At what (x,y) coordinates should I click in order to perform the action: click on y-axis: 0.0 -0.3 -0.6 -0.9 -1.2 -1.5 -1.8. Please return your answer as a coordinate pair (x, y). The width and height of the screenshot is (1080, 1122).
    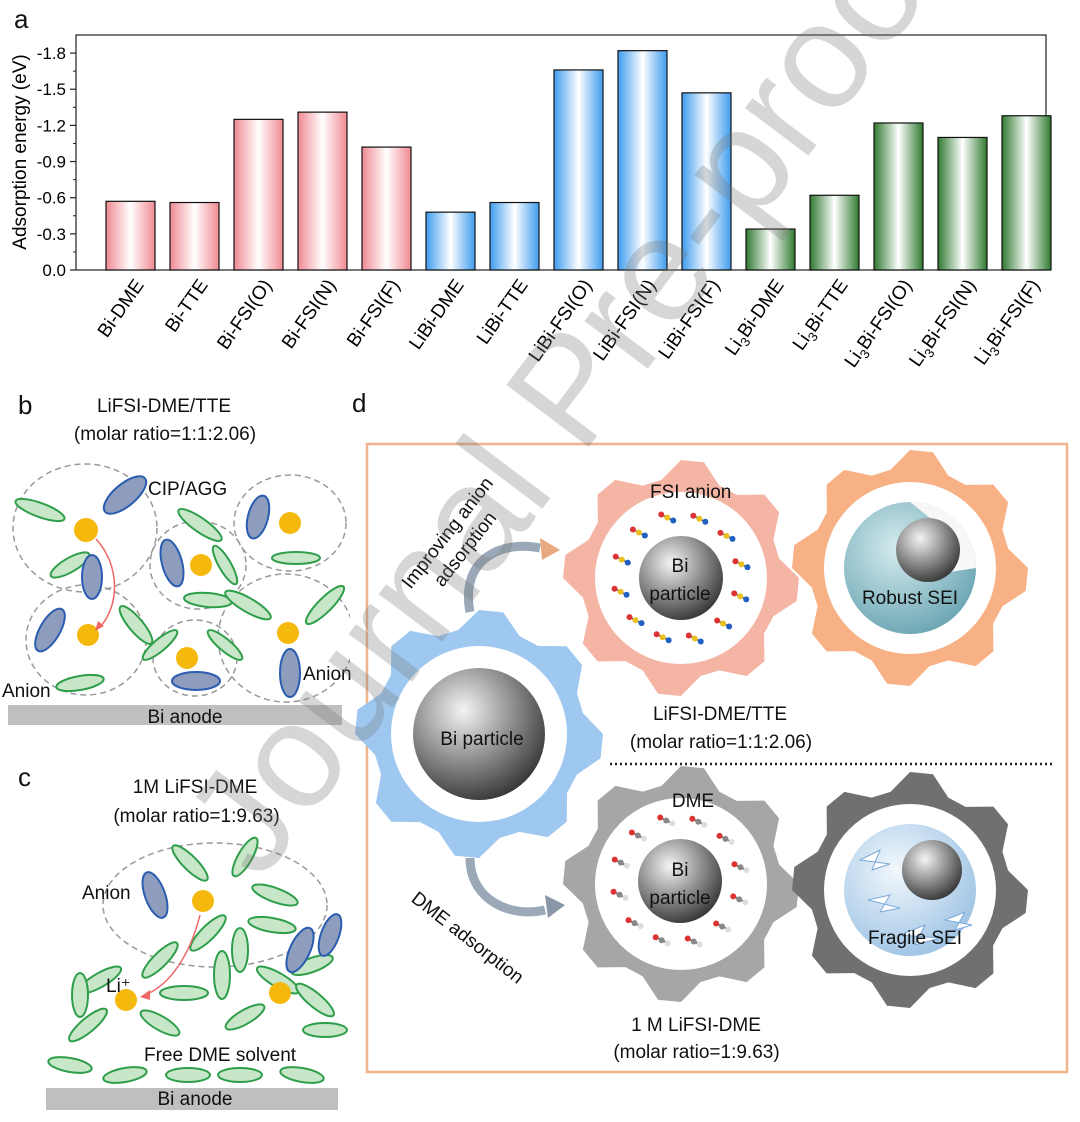
    Looking at the image, I should click on (56, 162).